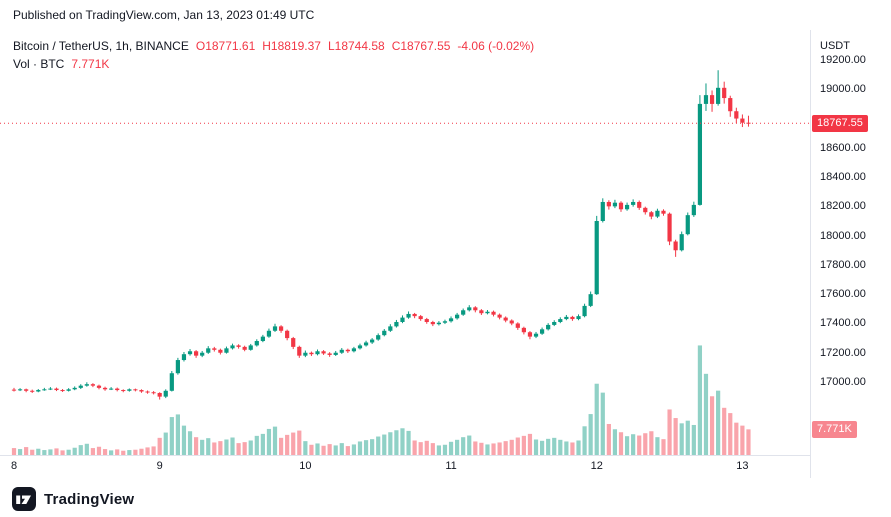  I want to click on volume-label: Vol · BTC, so click(39, 64).